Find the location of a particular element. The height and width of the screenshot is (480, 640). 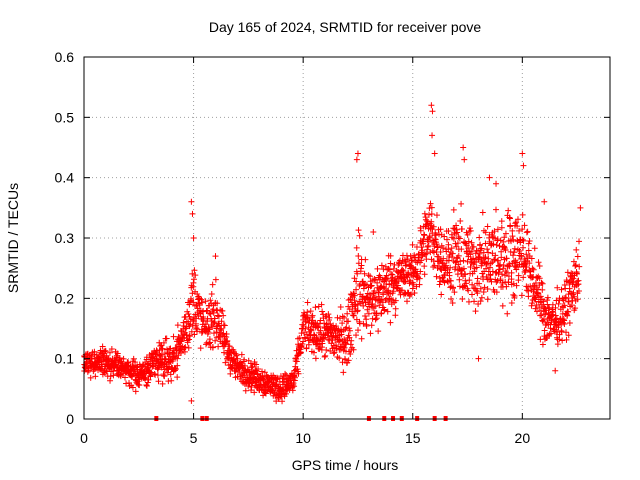

y-tick-label: 0.4 is located at coordinates (65, 178).